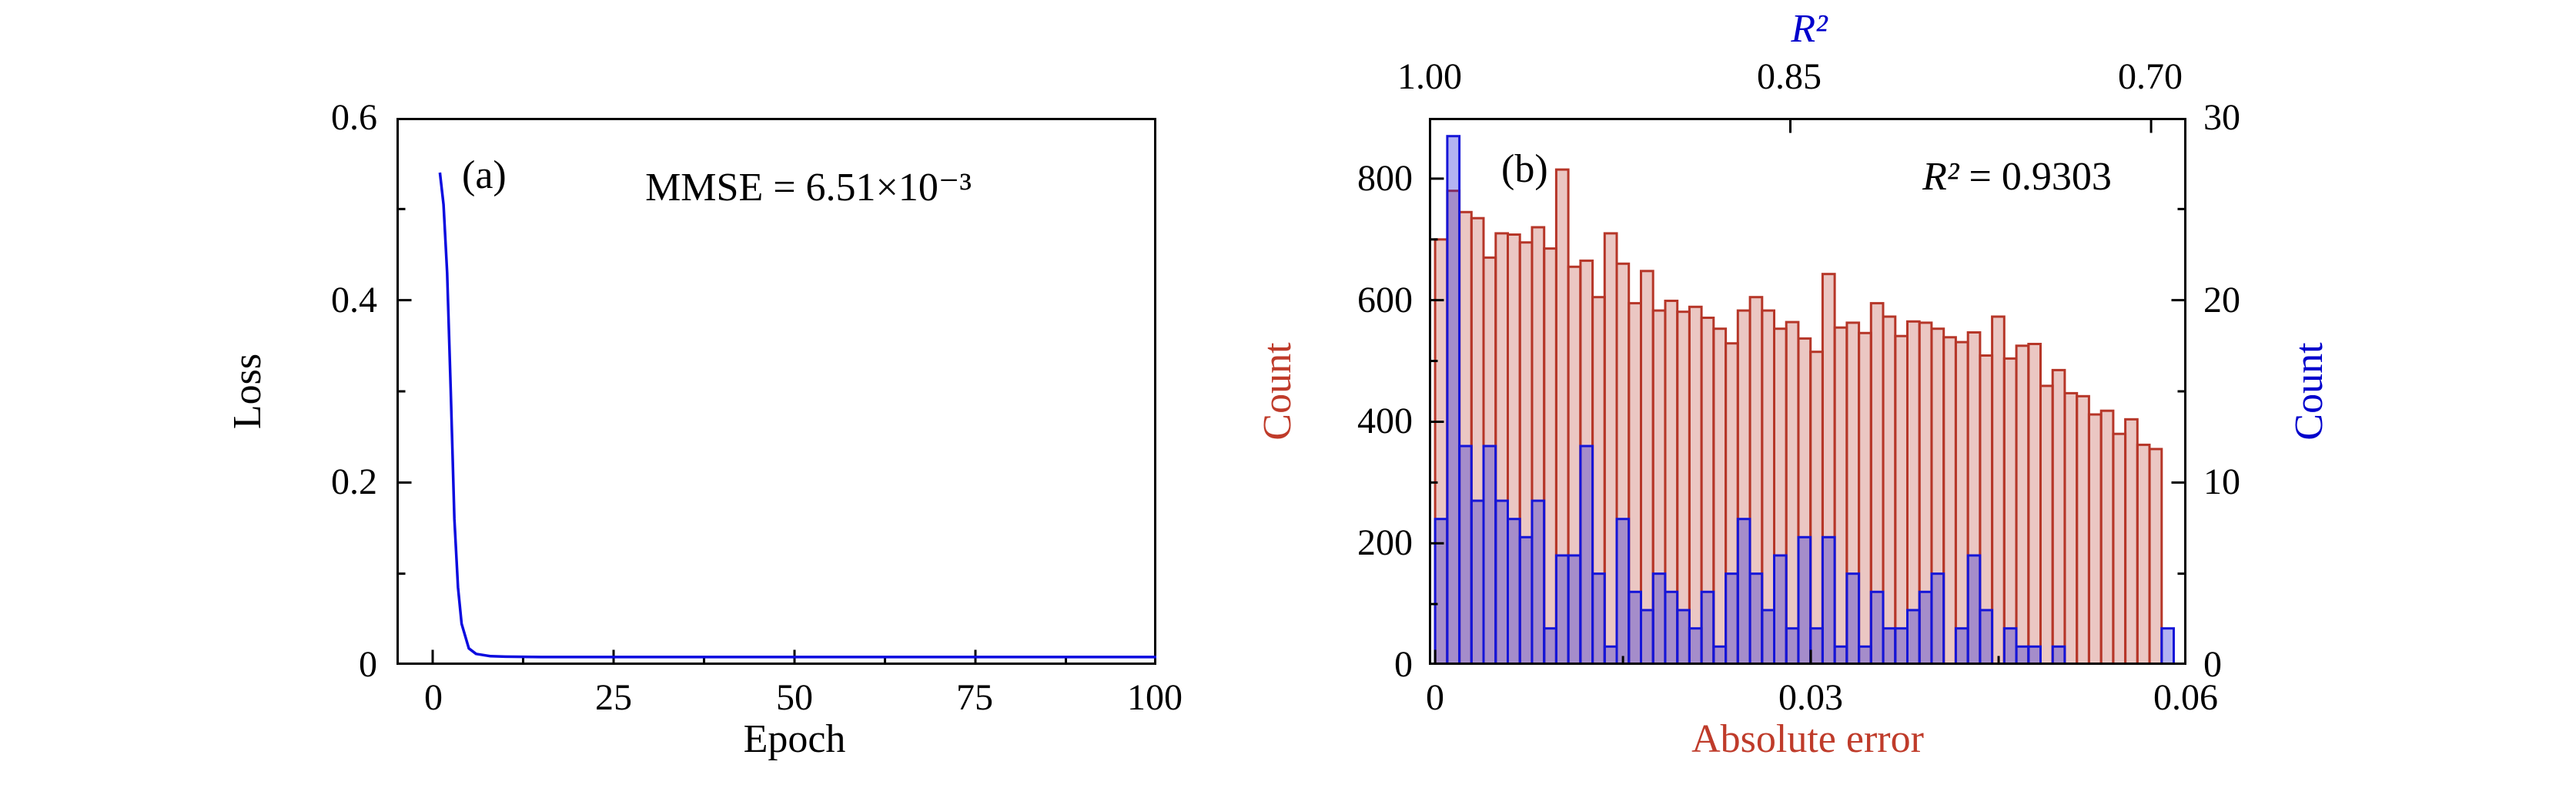 The image size is (2576, 785). Describe the element at coordinates (1811, 697) in the screenshot. I see `panel-b-btick-0.03: 0.03` at that location.